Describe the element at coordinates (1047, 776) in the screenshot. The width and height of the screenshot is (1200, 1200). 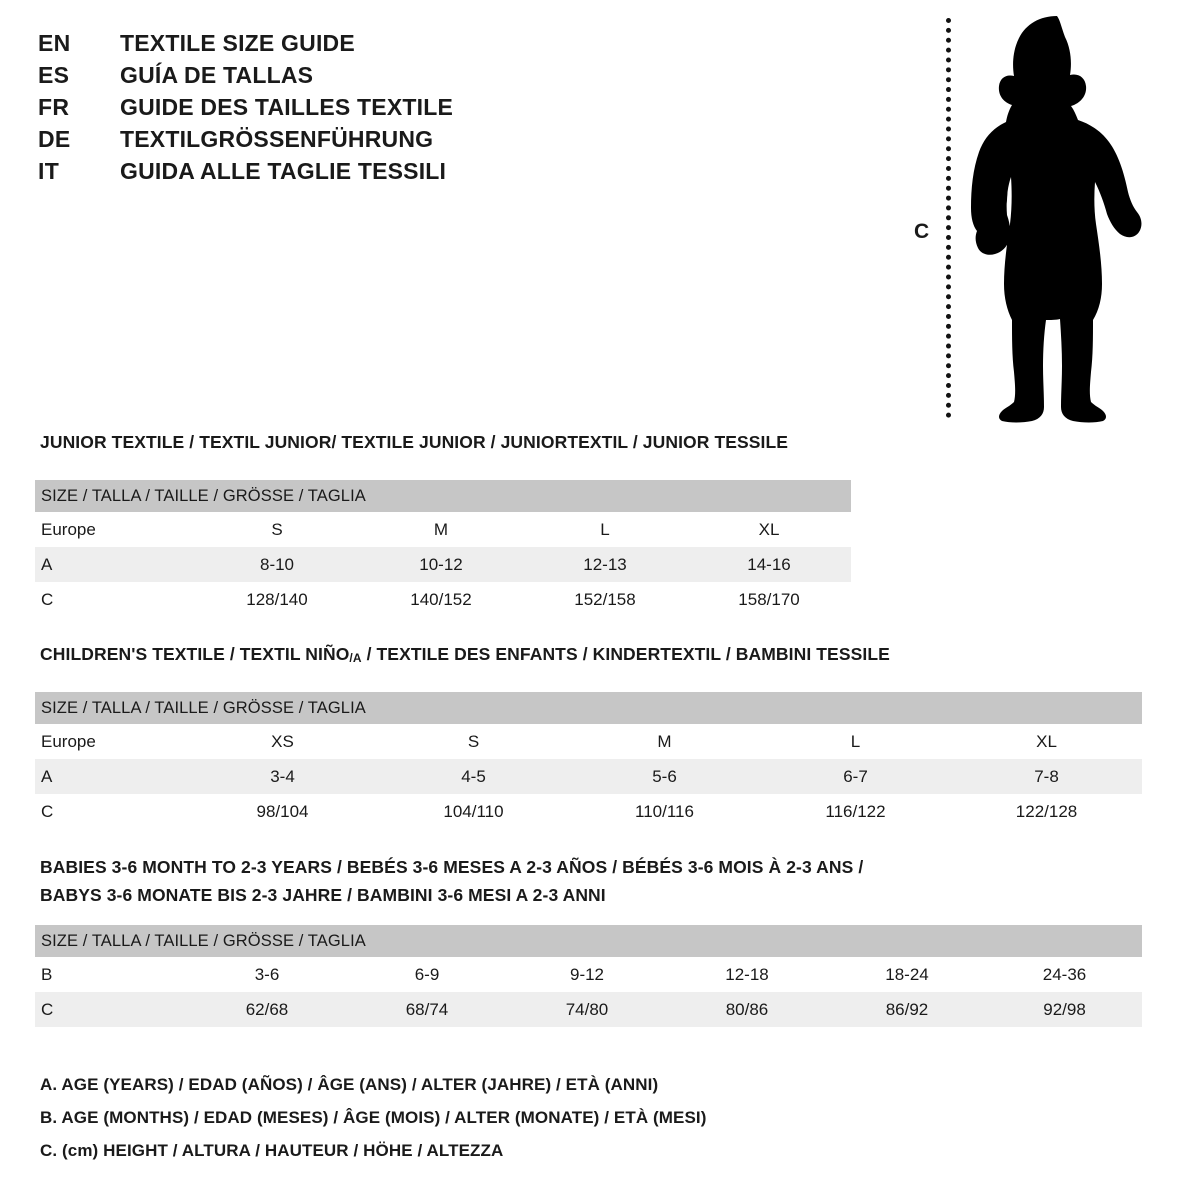
I see `cell: 7-8` at that location.